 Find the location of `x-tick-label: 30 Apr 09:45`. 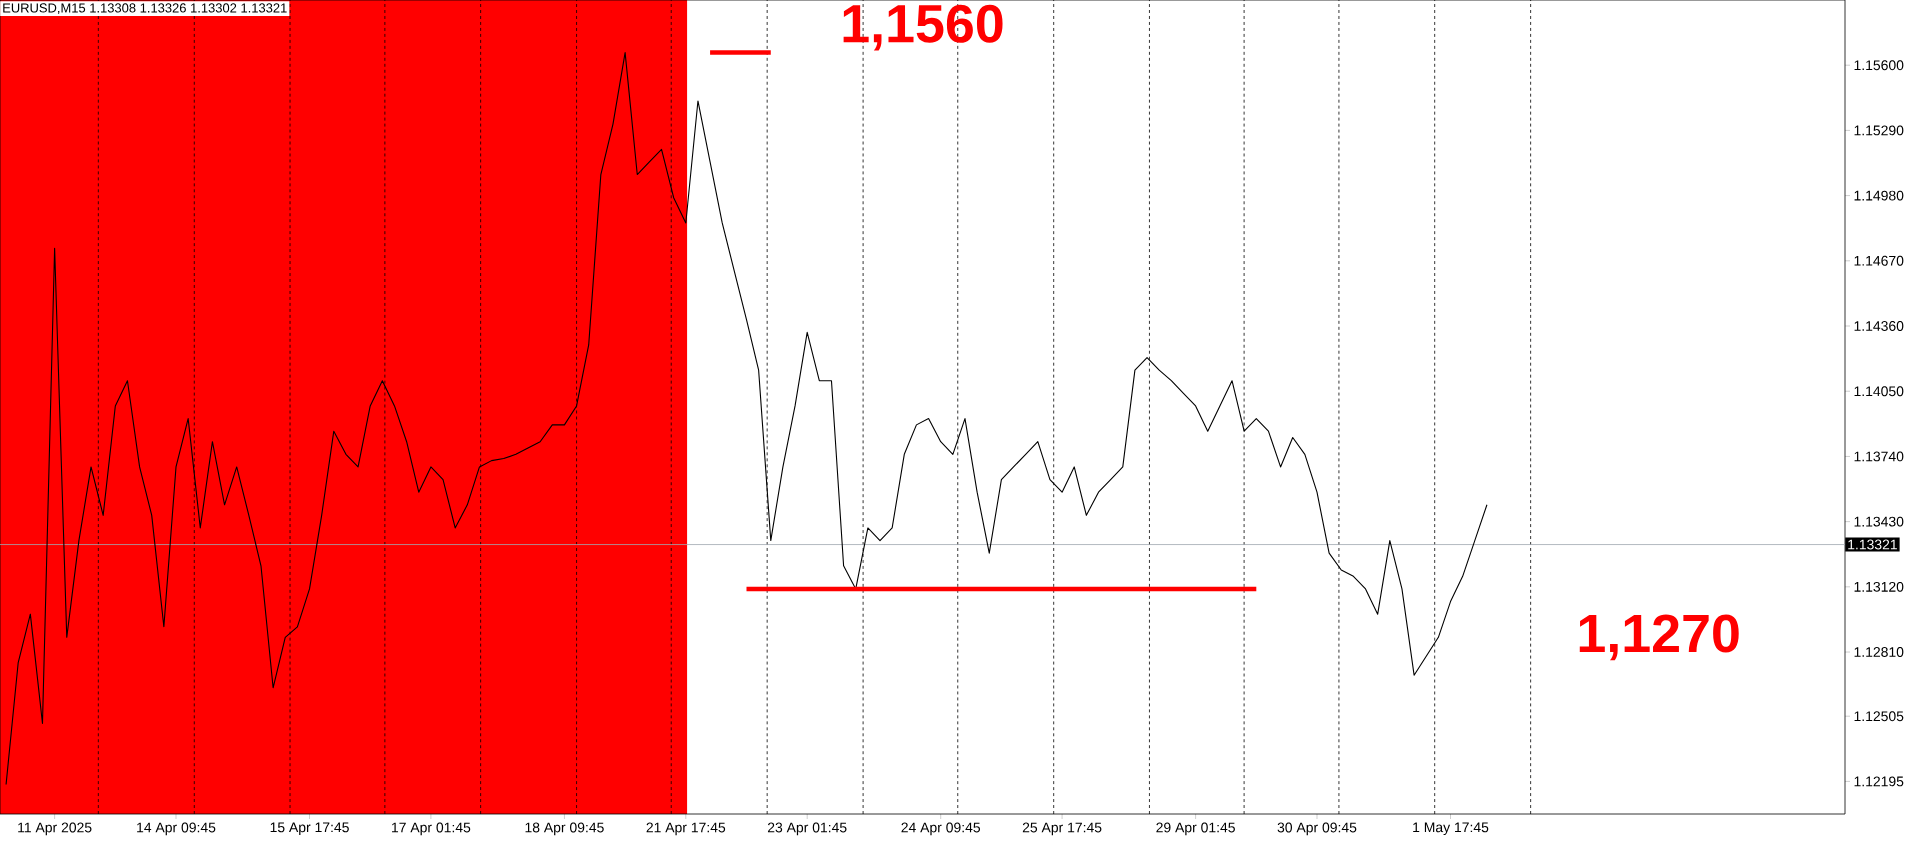

x-tick-label: 30 Apr 09:45 is located at coordinates (1317, 829).